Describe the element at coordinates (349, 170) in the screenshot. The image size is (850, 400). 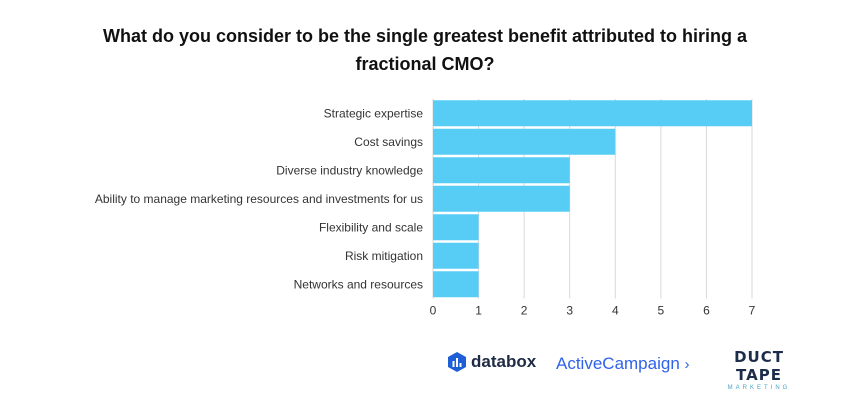
I see `category-label: Diverse industry knowledge` at that location.